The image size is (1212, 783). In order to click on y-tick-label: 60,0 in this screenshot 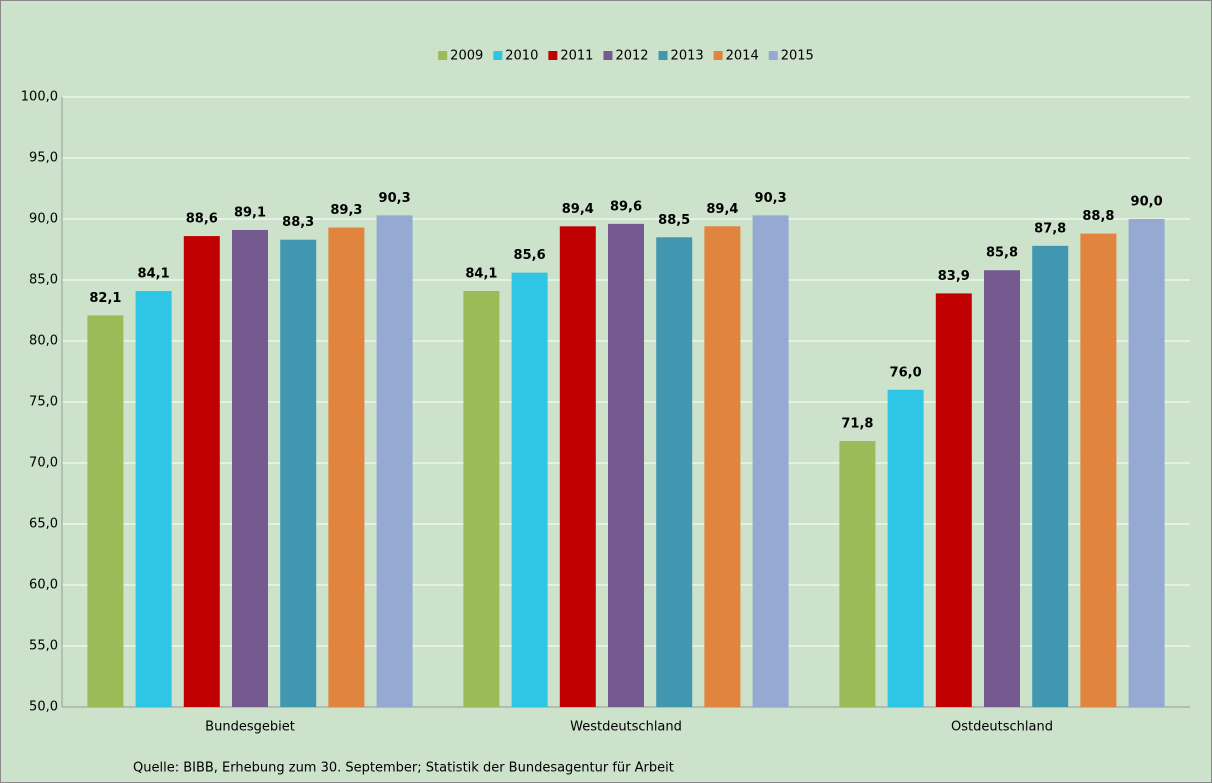, I will do `click(43, 585)`.